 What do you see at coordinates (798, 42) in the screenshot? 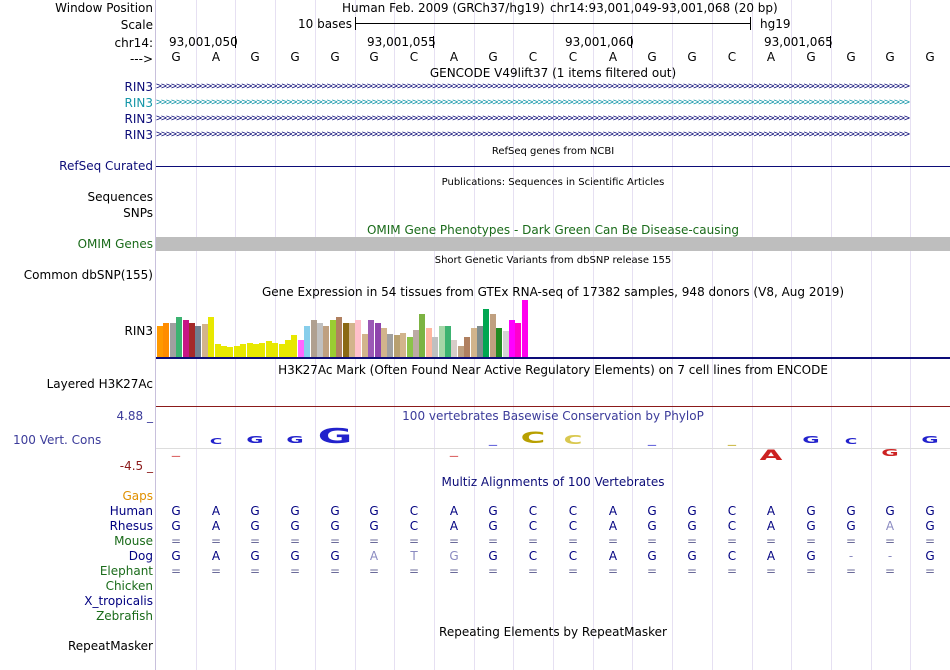
I see `coord-4: 93,001,065` at bounding box center [798, 42].